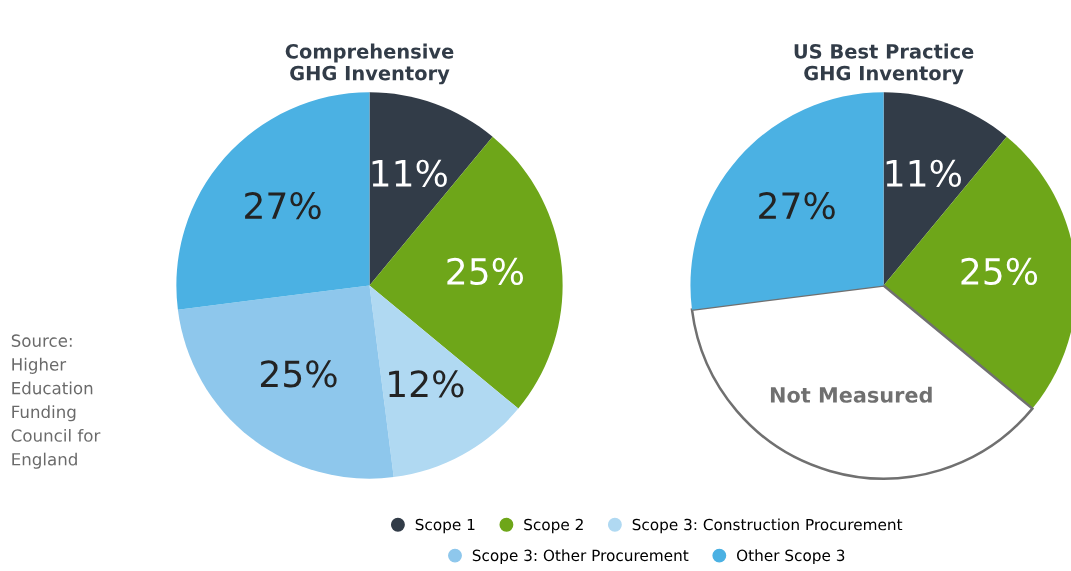 The image size is (1071, 571). I want to click on legend-label: Scope 2, so click(553, 526).